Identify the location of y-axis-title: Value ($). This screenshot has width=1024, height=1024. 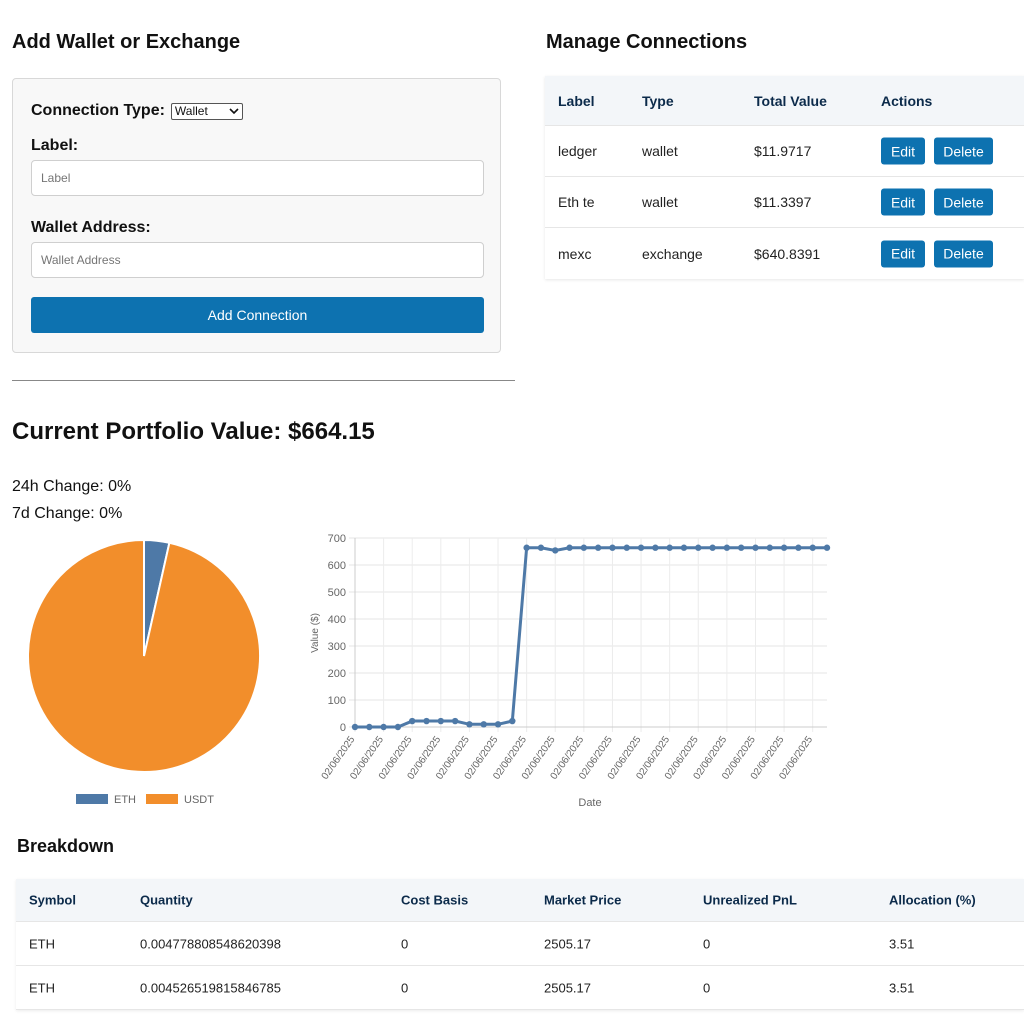
(315, 633).